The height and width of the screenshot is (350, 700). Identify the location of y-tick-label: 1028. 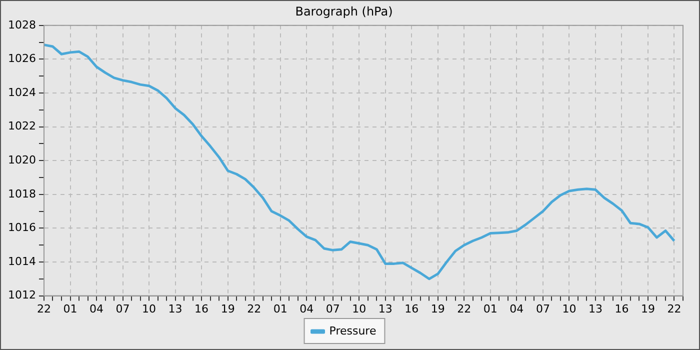
(22, 25).